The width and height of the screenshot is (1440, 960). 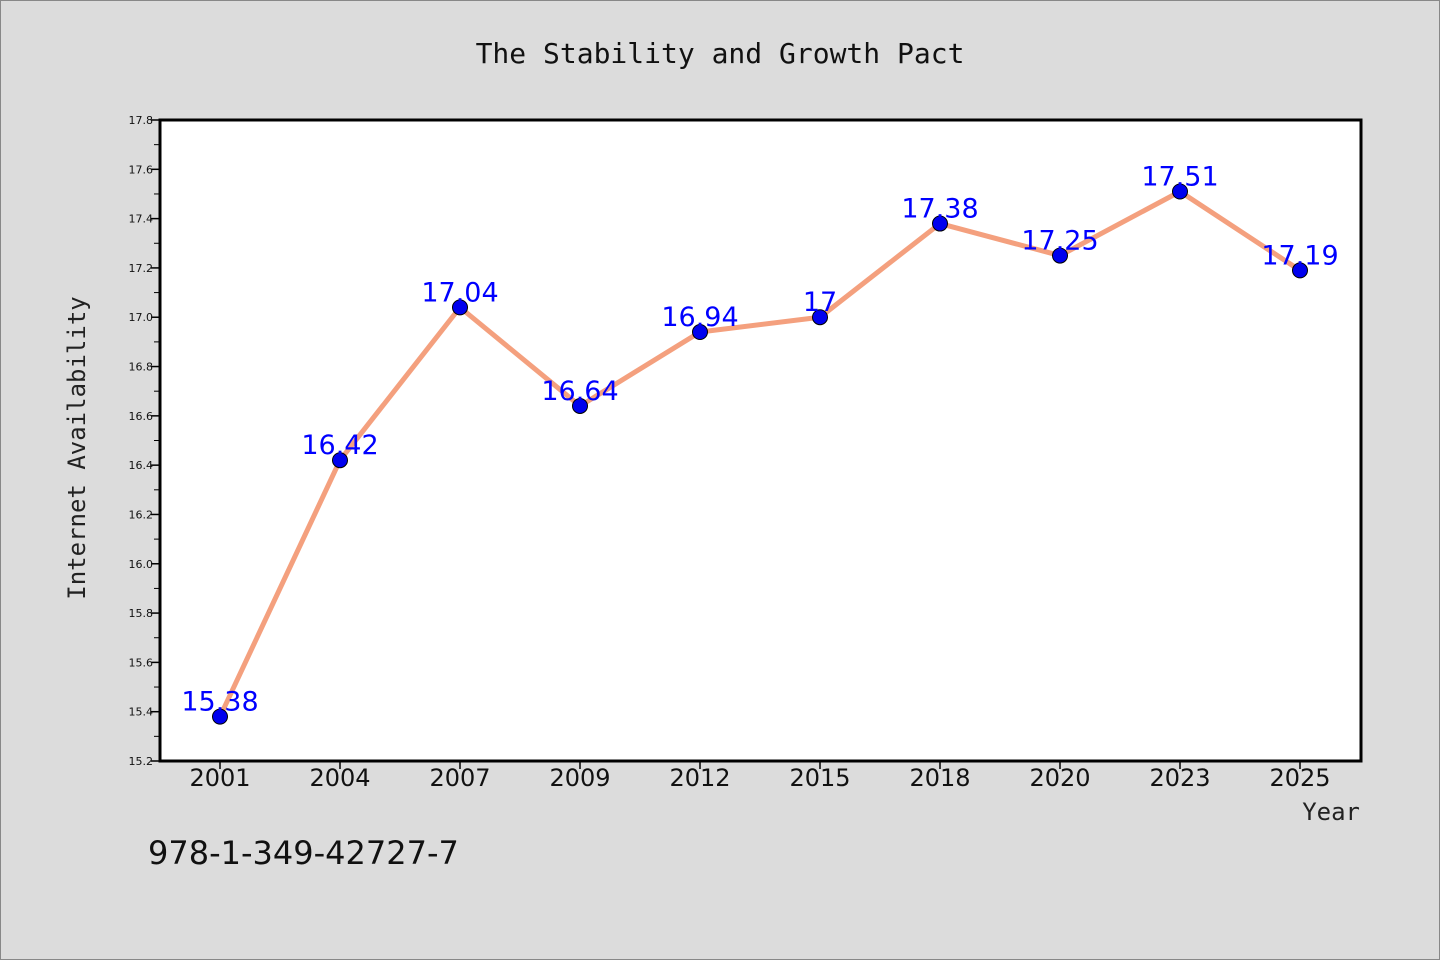 What do you see at coordinates (760, 776) in the screenshot?
I see `x-axis-ticks: 2001 2004 2007 2009 2012 2015 2018 2020 2023 2025` at bounding box center [760, 776].